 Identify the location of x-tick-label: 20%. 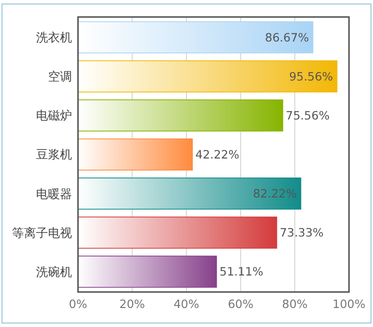
(132, 304).